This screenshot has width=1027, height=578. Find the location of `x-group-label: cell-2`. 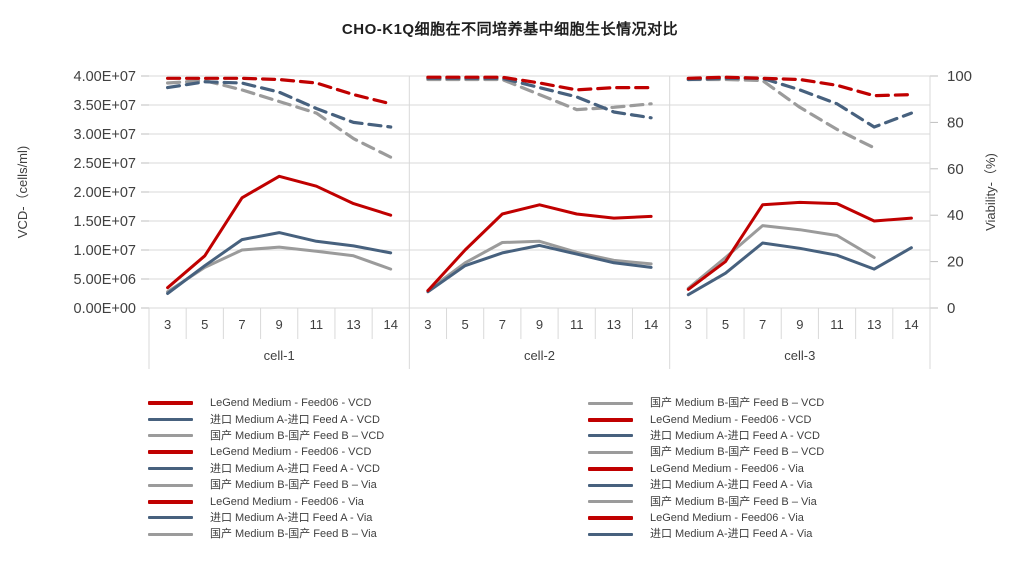

x-group-label: cell-2 is located at coordinates (539, 355).